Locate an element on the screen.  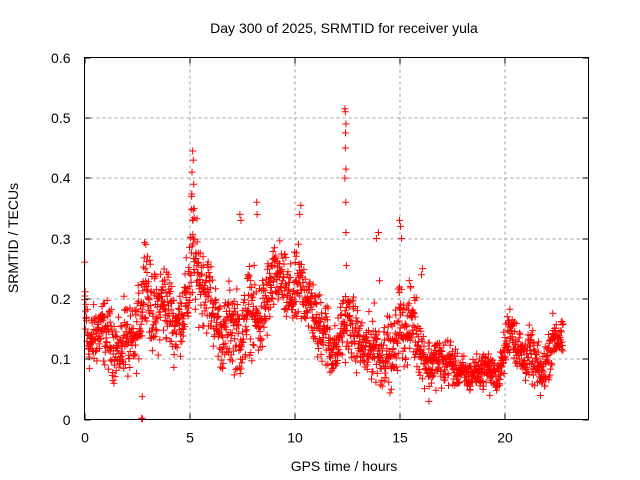
y-tick-label: 0.6 is located at coordinates (61, 58).